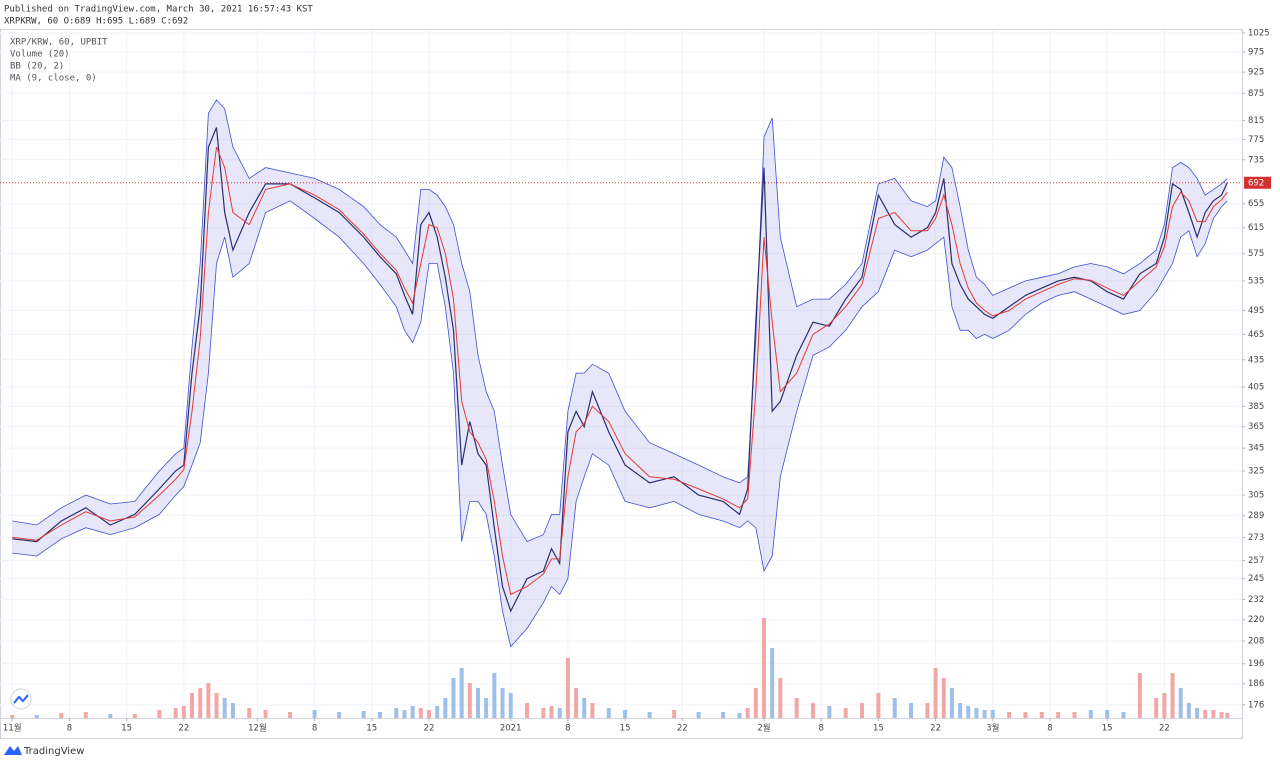 The height and width of the screenshot is (763, 1280). What do you see at coordinates (12, 728) in the screenshot?
I see `x-tick-label: 11월` at bounding box center [12, 728].